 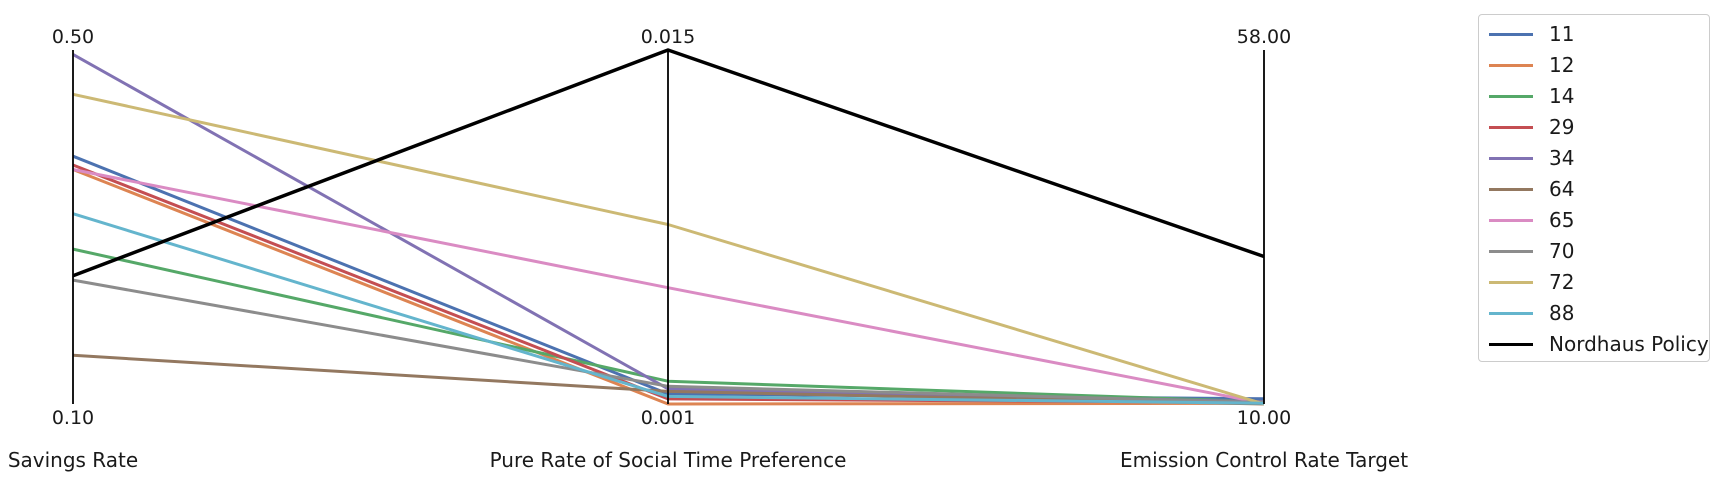 I want to click on legend-label: 34, so click(x=1562, y=158).